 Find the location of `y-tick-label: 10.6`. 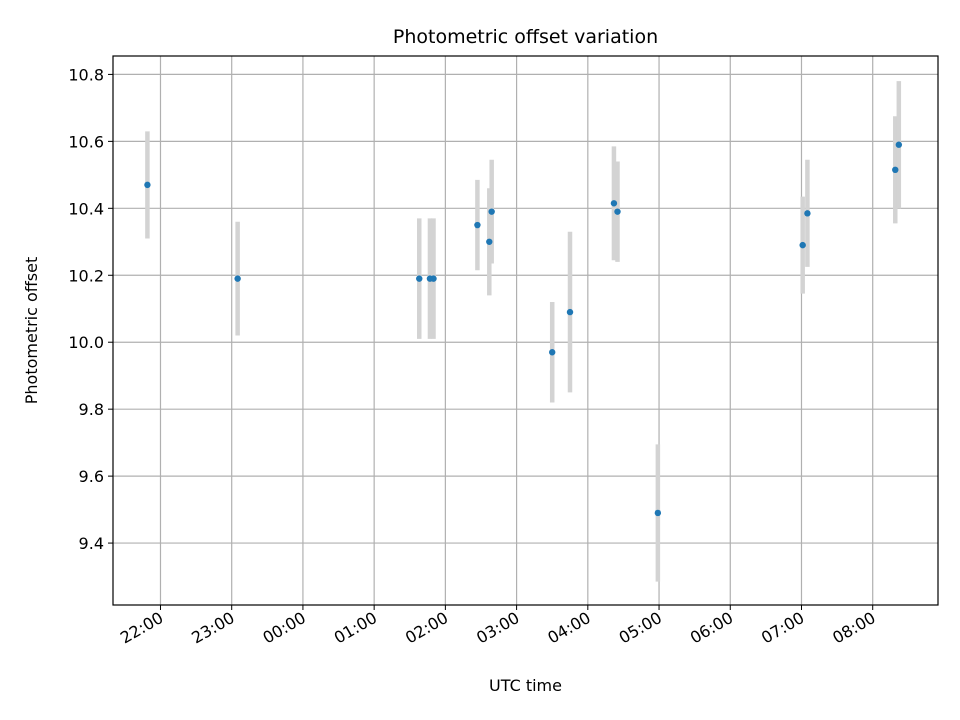

y-tick-label: 10.6 is located at coordinates (86, 141).